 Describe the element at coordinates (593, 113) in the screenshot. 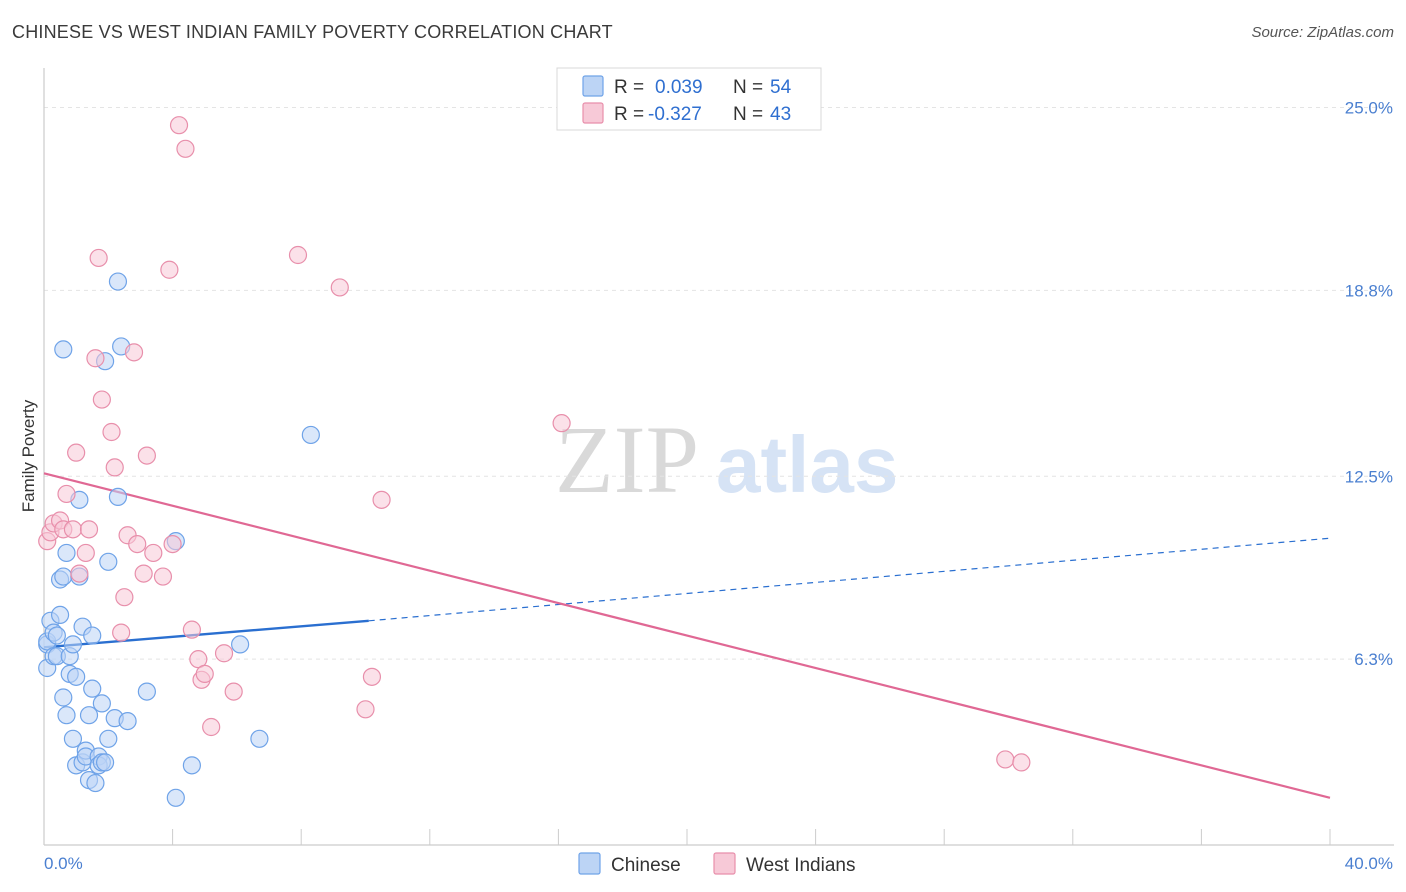

I see `legend-swatch-west-indians` at that location.